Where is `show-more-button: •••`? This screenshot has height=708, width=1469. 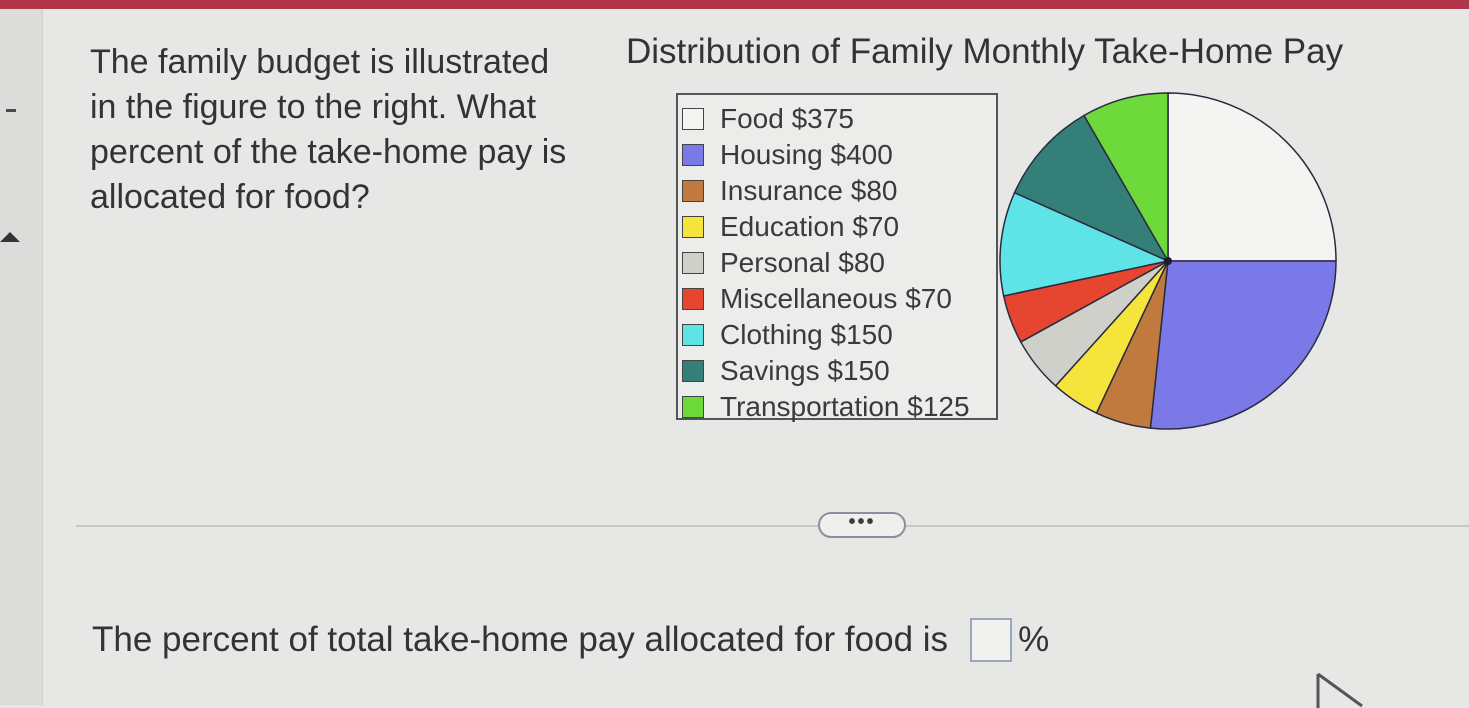
show-more-button: ••• is located at coordinates (862, 525).